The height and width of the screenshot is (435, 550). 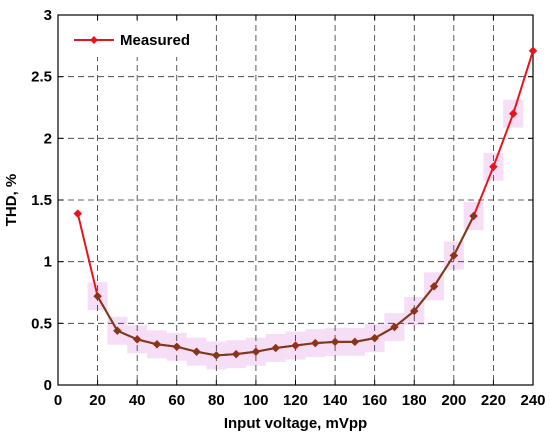 What do you see at coordinates (335, 400) in the screenshot?
I see `x-tick-label: 140` at bounding box center [335, 400].